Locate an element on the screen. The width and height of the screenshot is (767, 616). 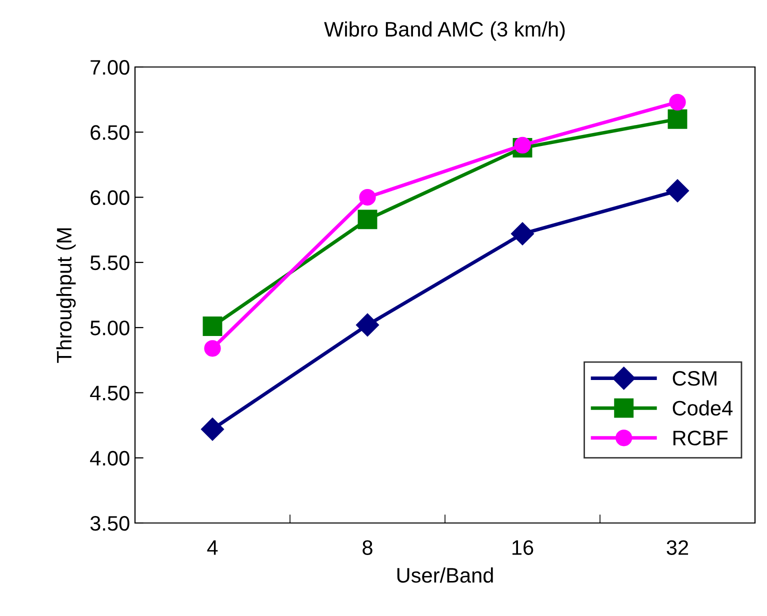
legend-label: Code4 is located at coordinates (702, 408).